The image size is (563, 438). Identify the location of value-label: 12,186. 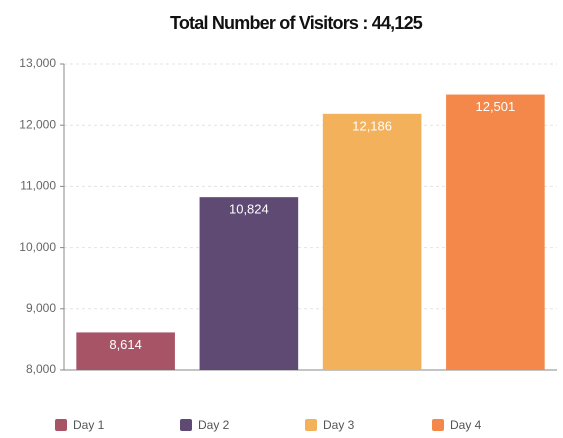
(372, 125).